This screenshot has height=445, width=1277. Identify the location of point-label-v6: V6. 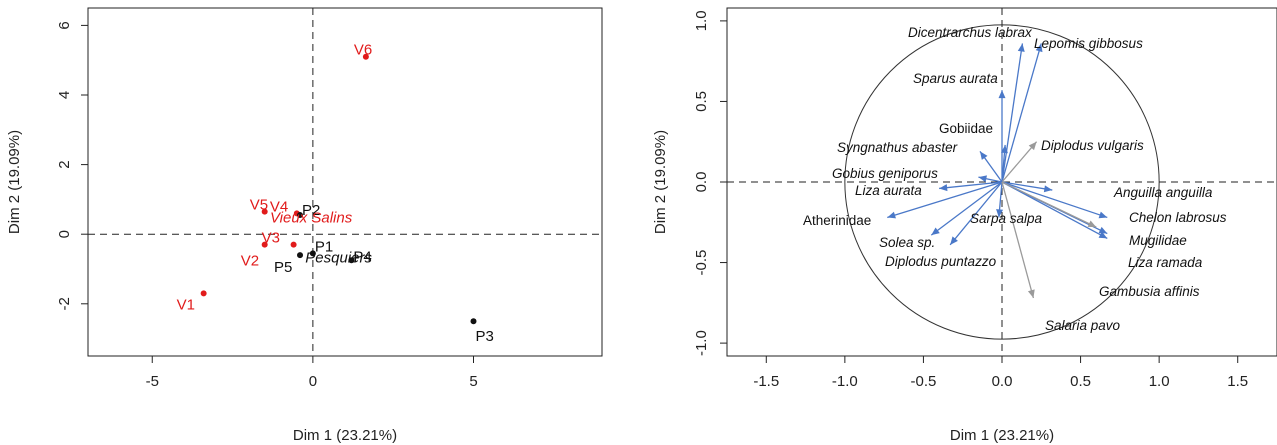
(363, 50).